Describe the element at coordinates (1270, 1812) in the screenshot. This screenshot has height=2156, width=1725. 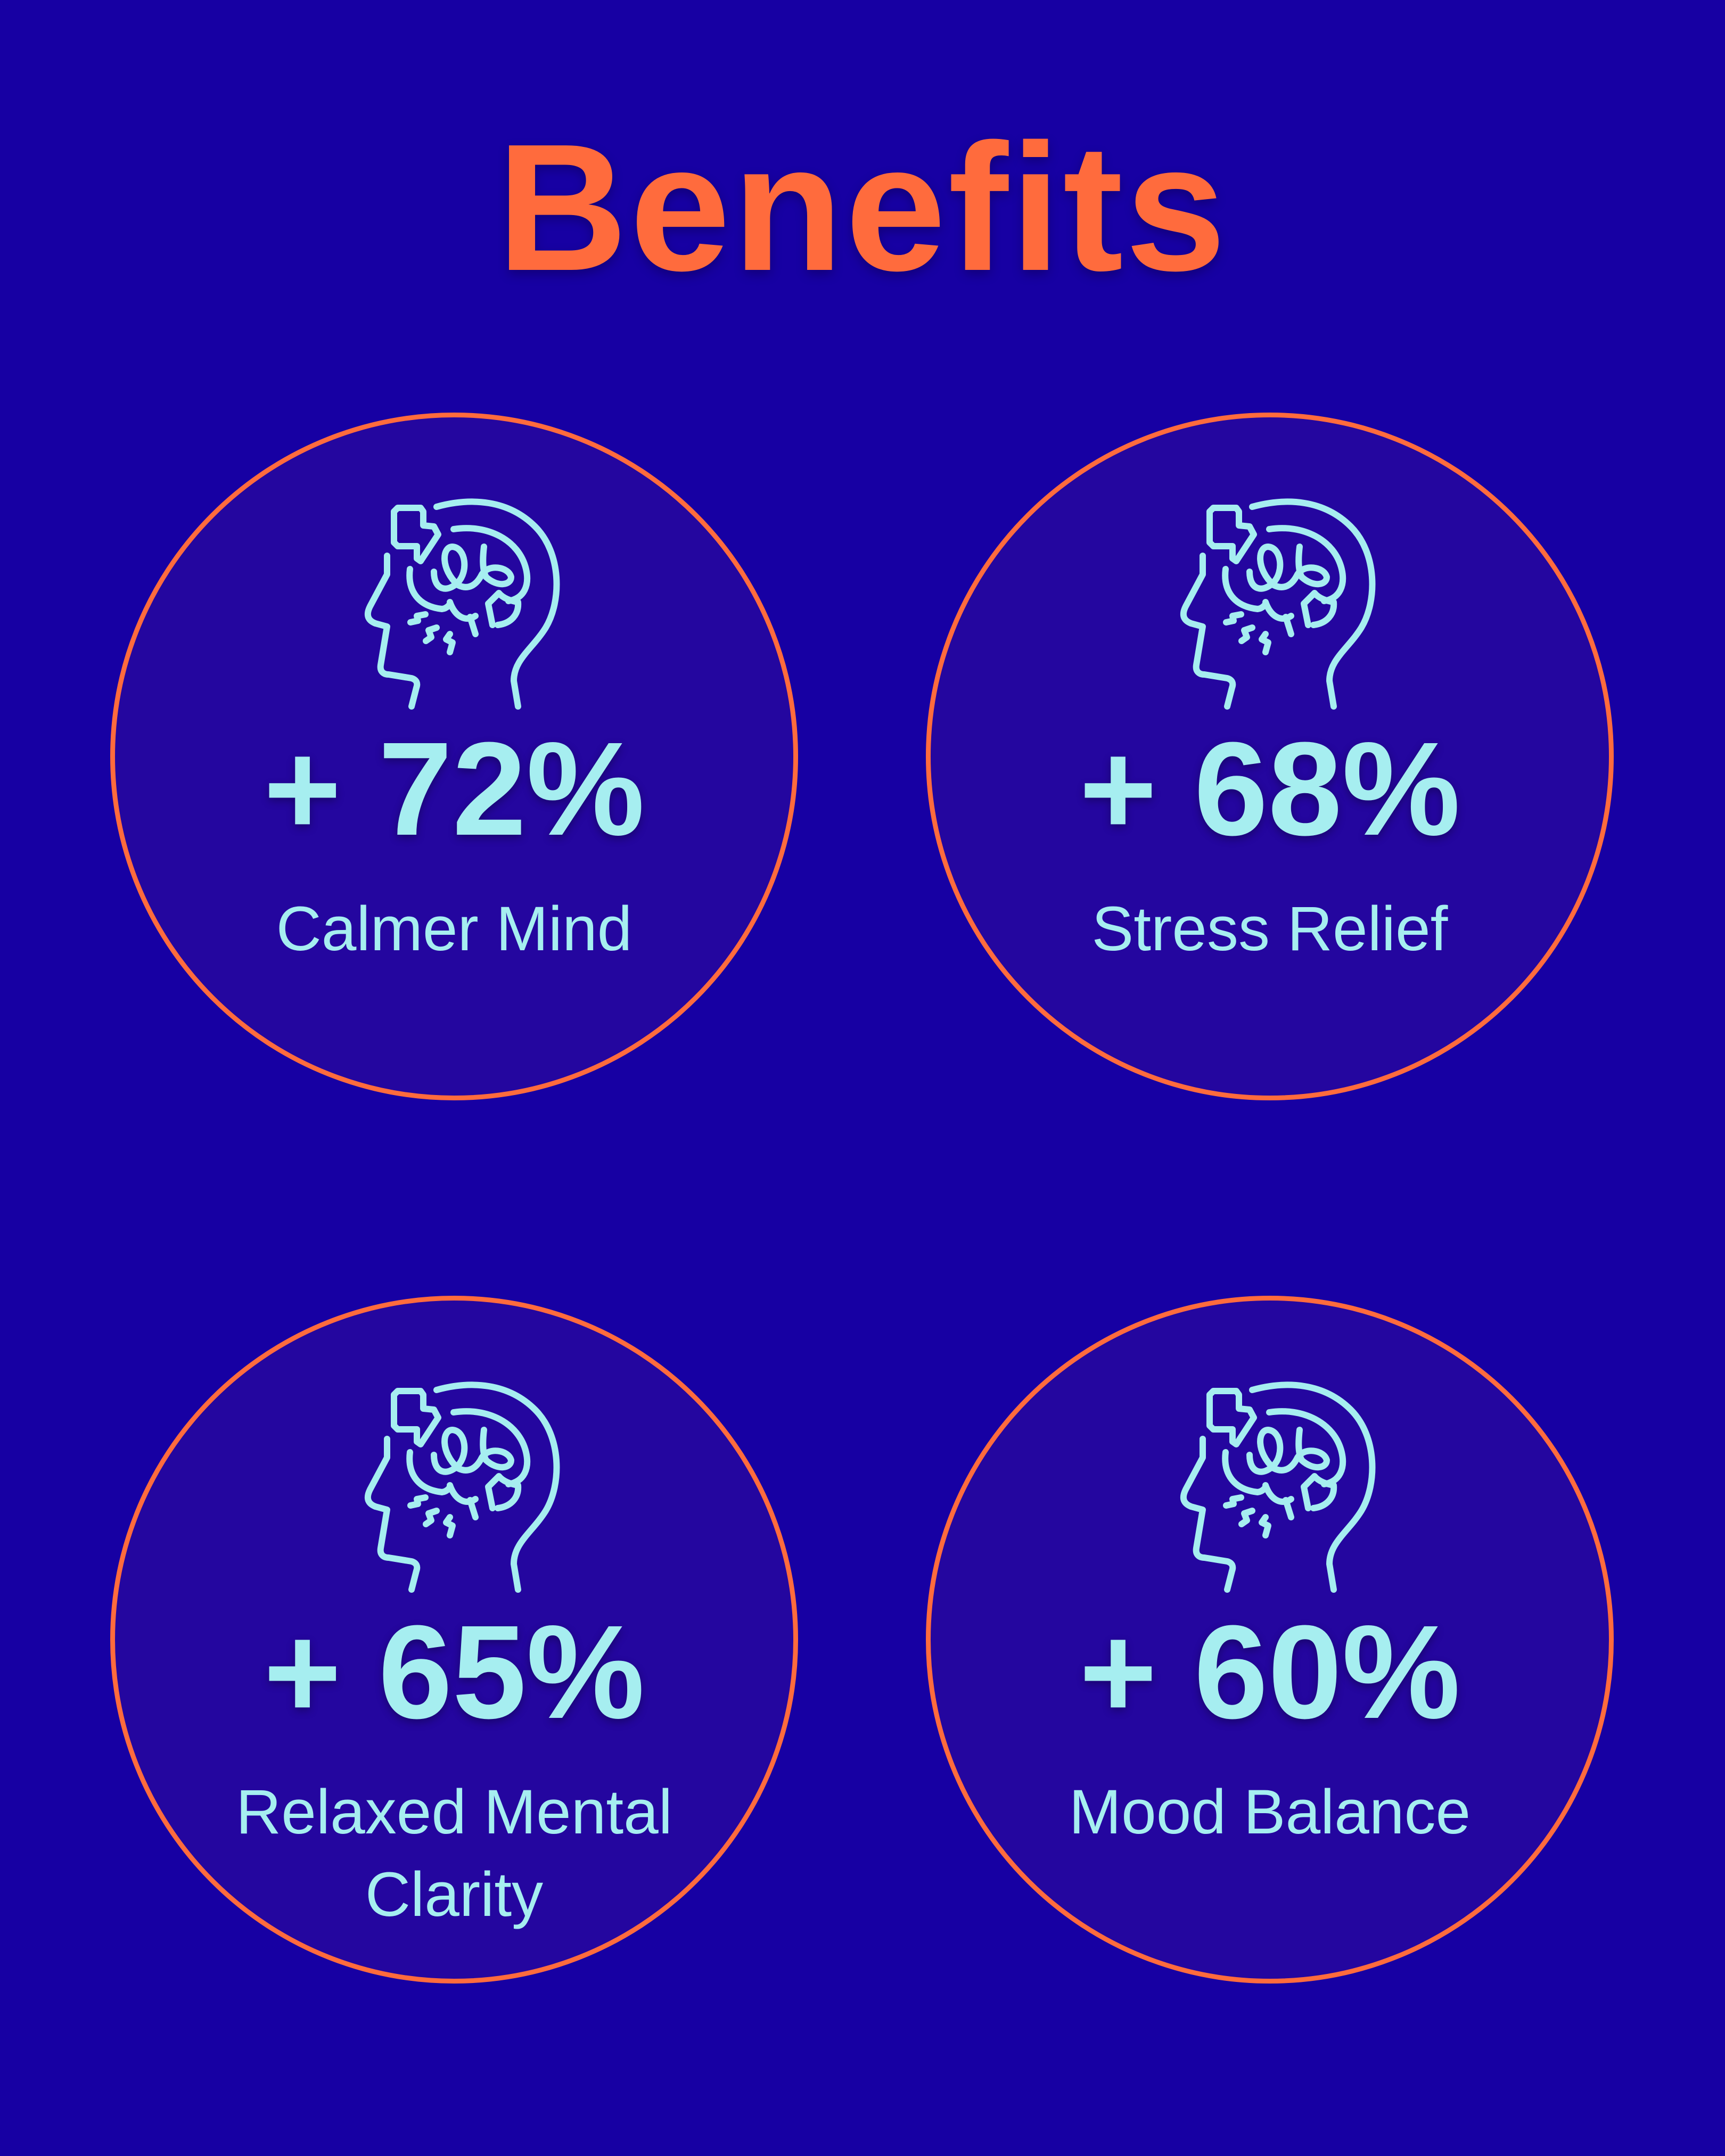
I see `benefit-label: Mood Balance` at that location.